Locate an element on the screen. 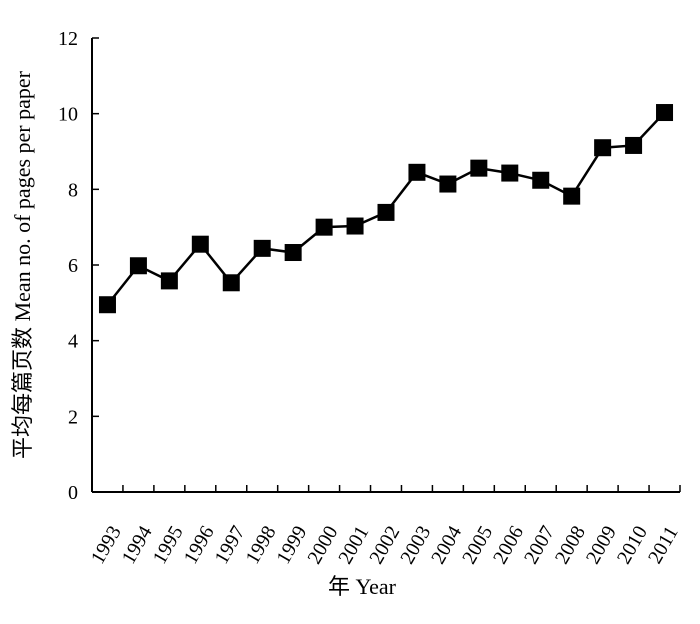 The image size is (700, 624). y-tick-label: 10 is located at coordinates (68, 115).